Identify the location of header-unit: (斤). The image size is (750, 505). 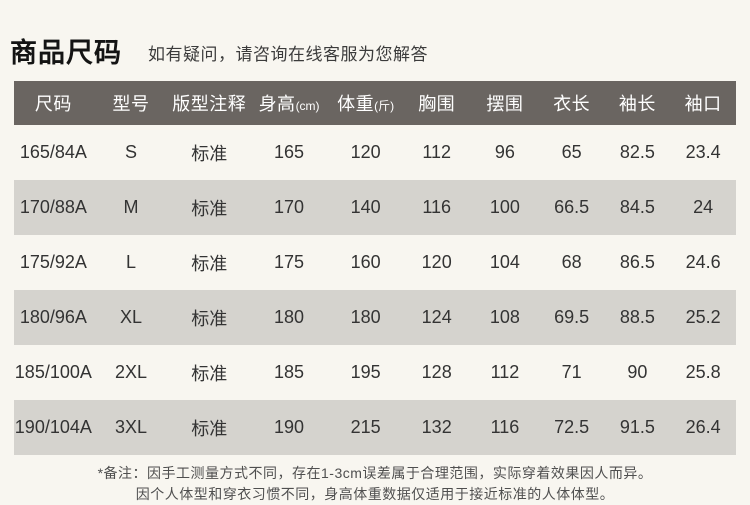
(384, 106).